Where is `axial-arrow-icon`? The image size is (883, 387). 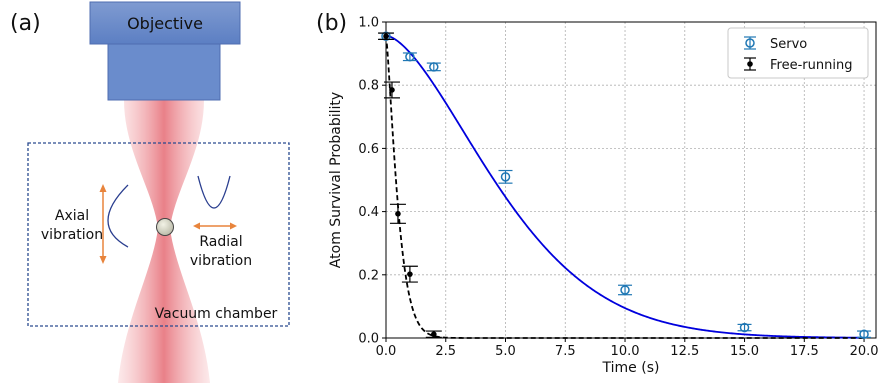 axial-arrow-icon is located at coordinates (103, 224).